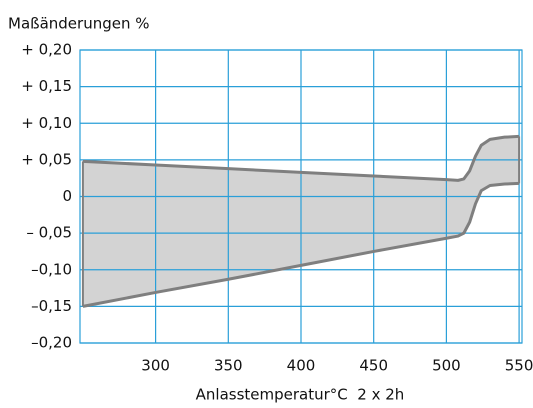 This screenshot has height=408, width=533. I want to click on y-tick-label: + 0,20, so click(46, 50).